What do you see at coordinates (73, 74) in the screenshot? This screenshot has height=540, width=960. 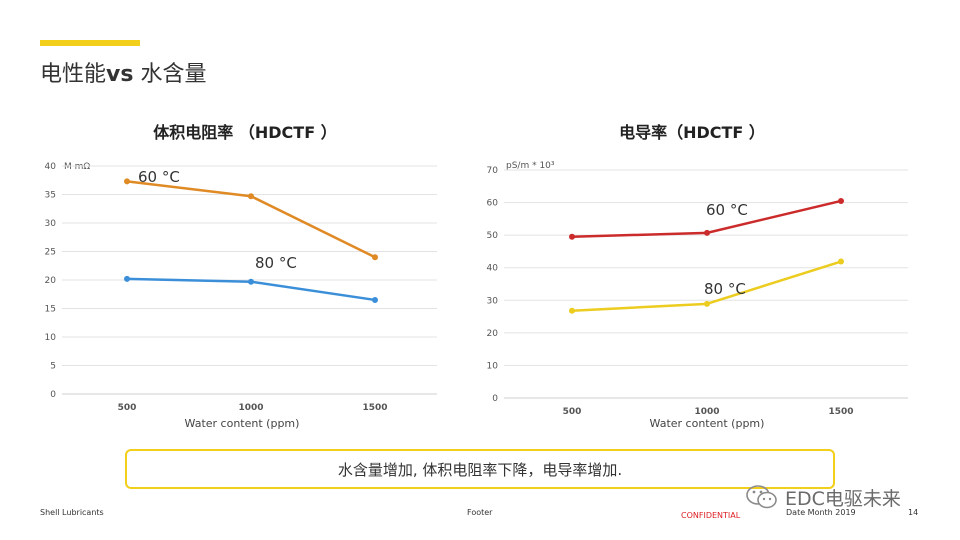 I see `title-prefix: 电性能` at bounding box center [73, 74].